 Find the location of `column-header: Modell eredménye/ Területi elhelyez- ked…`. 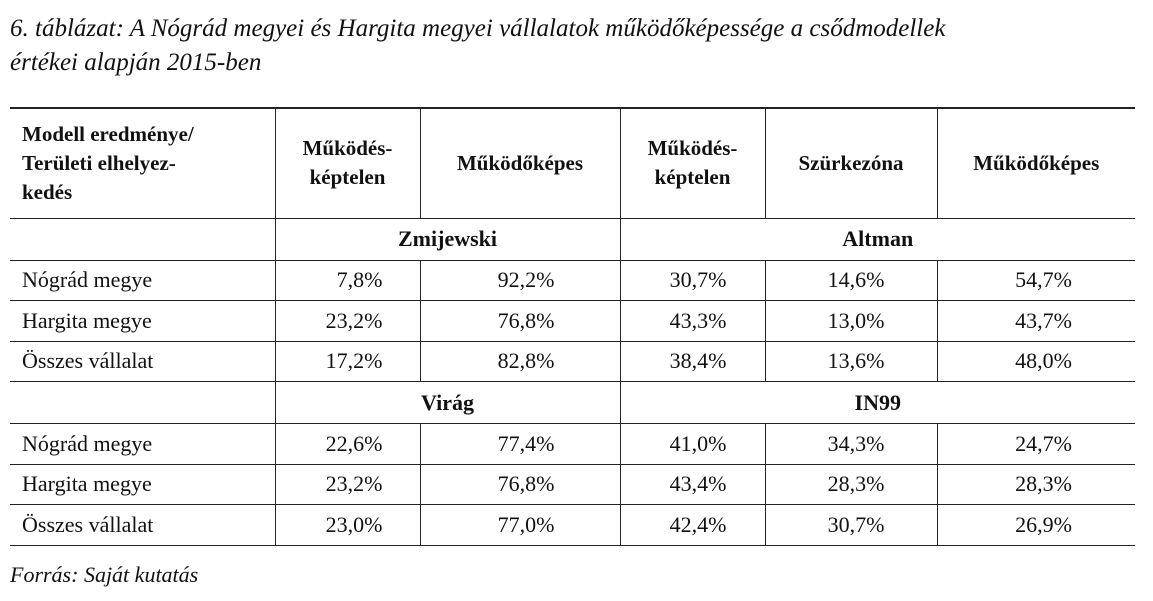

column-header: Modell eredménye/ Területi elhelyez- ked… is located at coordinates (143, 163).